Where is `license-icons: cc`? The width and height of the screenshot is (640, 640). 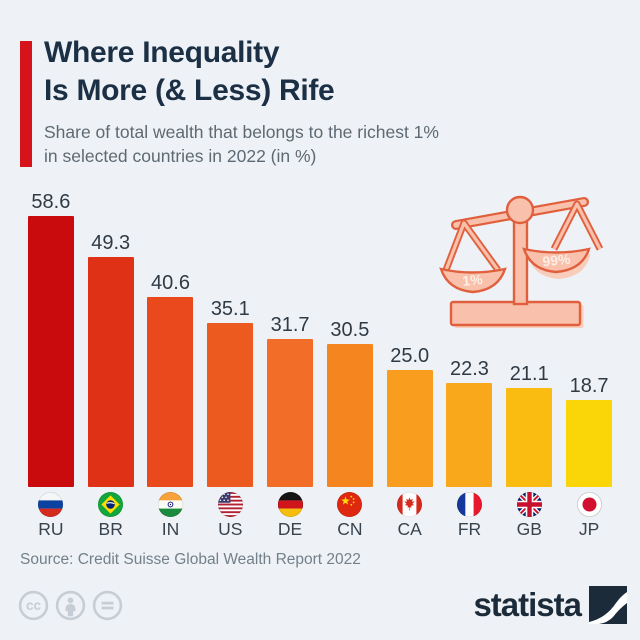 license-icons: cc is located at coordinates (70, 605).